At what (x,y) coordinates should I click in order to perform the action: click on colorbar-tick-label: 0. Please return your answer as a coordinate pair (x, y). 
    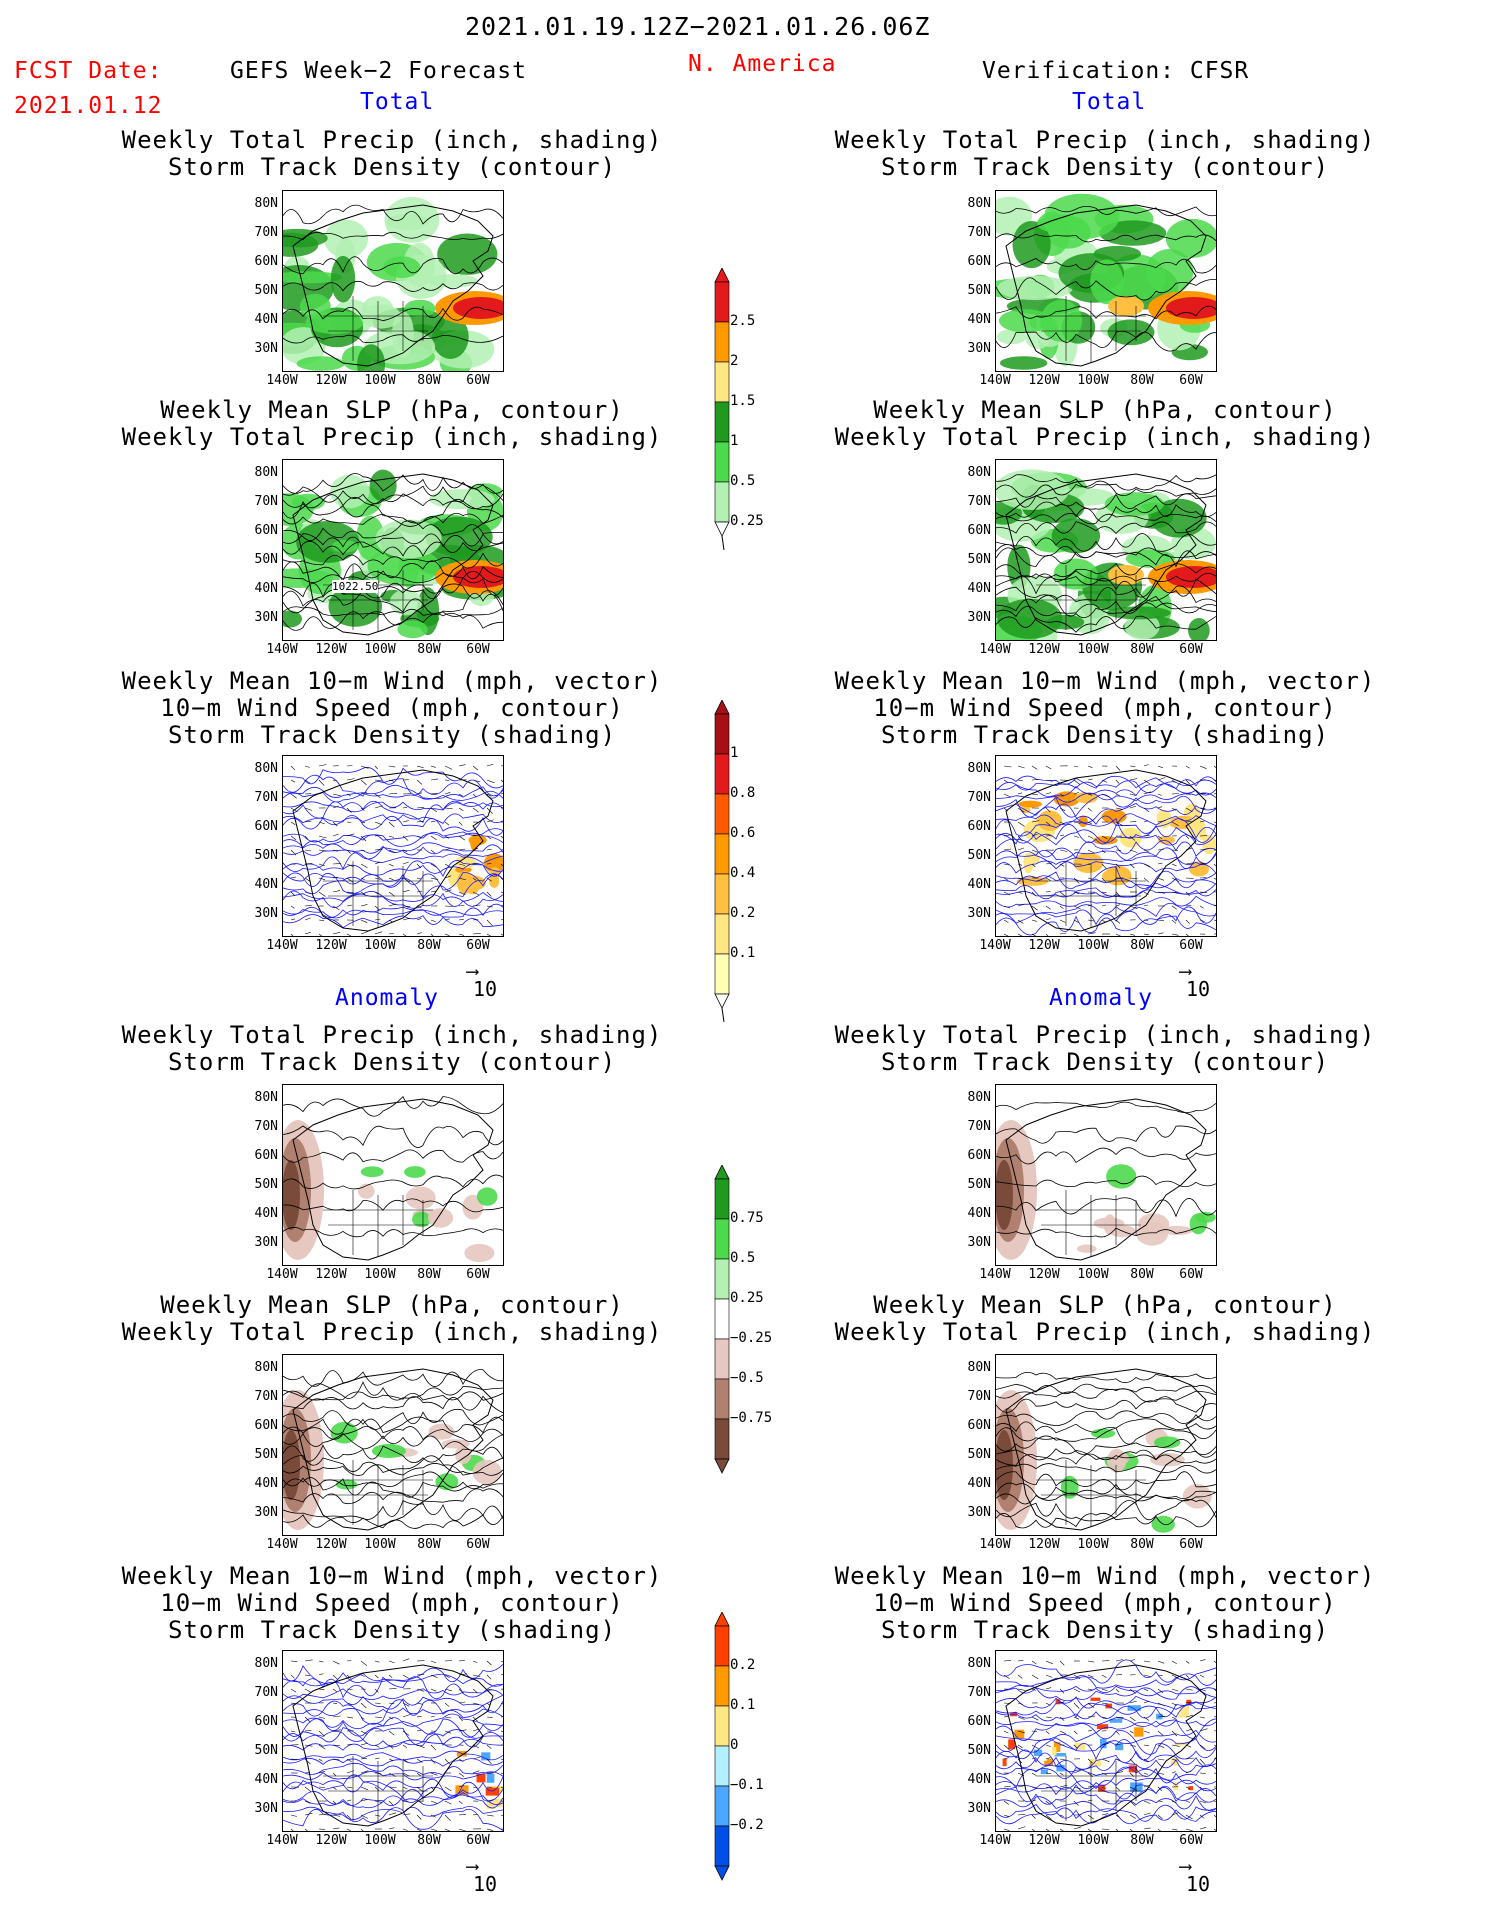
    Looking at the image, I should click on (734, 1745).